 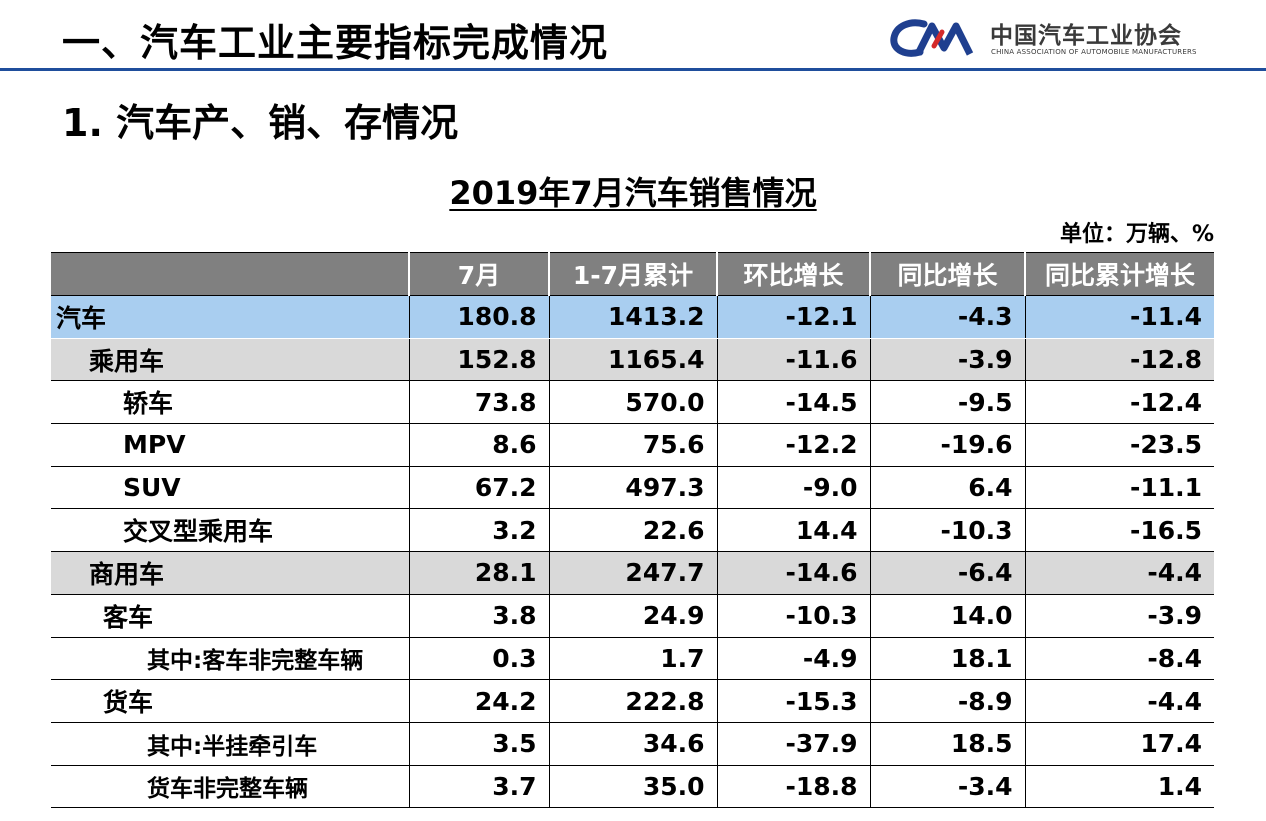 I want to click on table-header-row: 7月 1-7月累计 环比增长 同比增长 同比累计增长, so click(x=632, y=274).